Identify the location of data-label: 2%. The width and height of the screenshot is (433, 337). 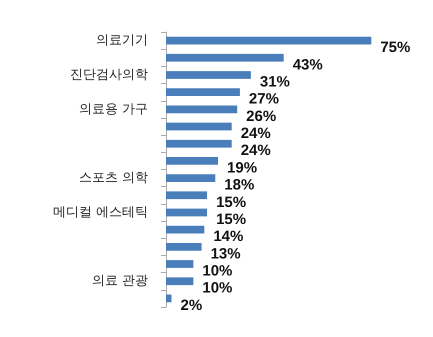
(191, 305).